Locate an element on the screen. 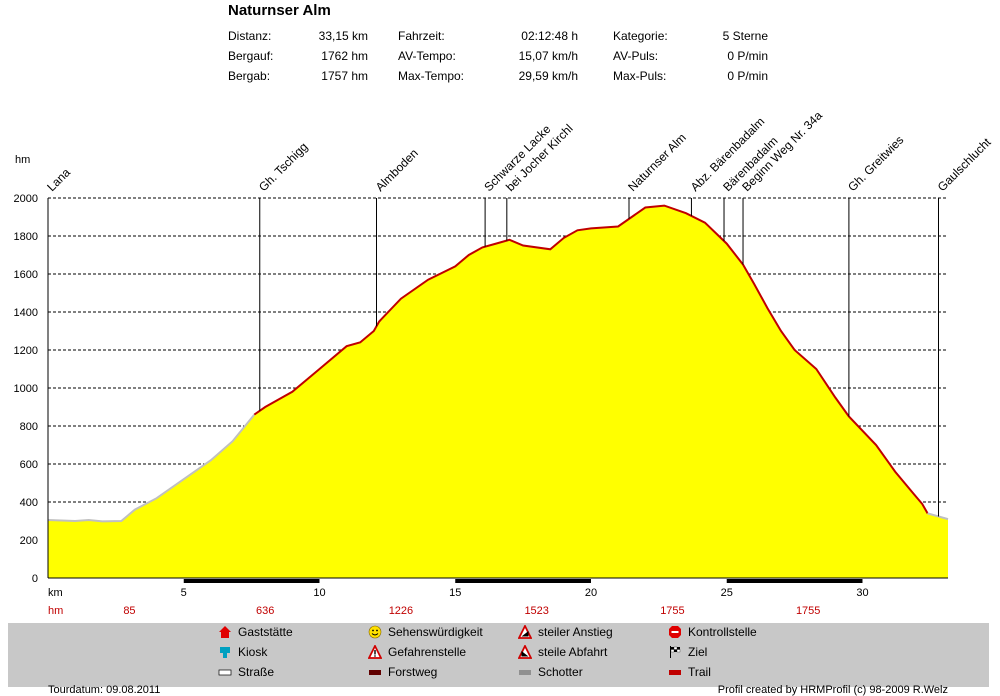 This screenshot has height=696, width=1000. legend-item-gefahrenstelle: Gefahrenstelle is located at coordinates (417, 652).